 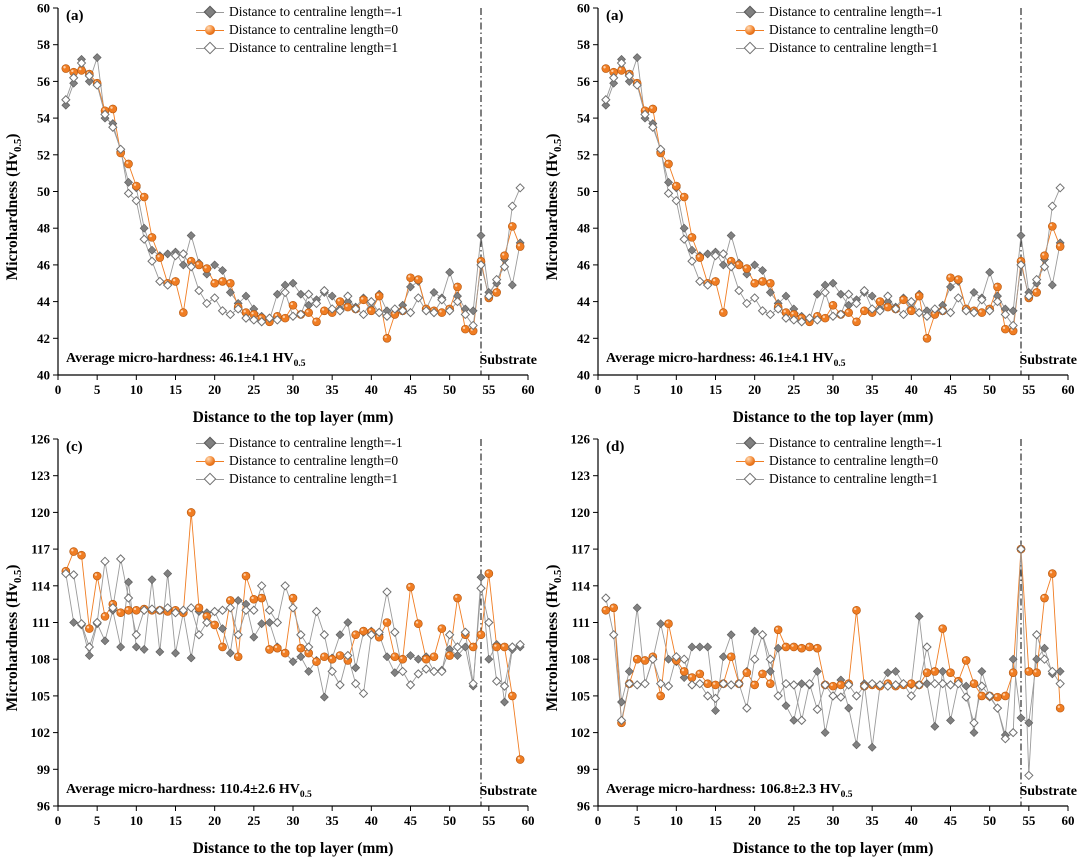 What do you see at coordinates (40, 585) in the screenshot?
I see `svg-text: 114` at bounding box center [40, 585].